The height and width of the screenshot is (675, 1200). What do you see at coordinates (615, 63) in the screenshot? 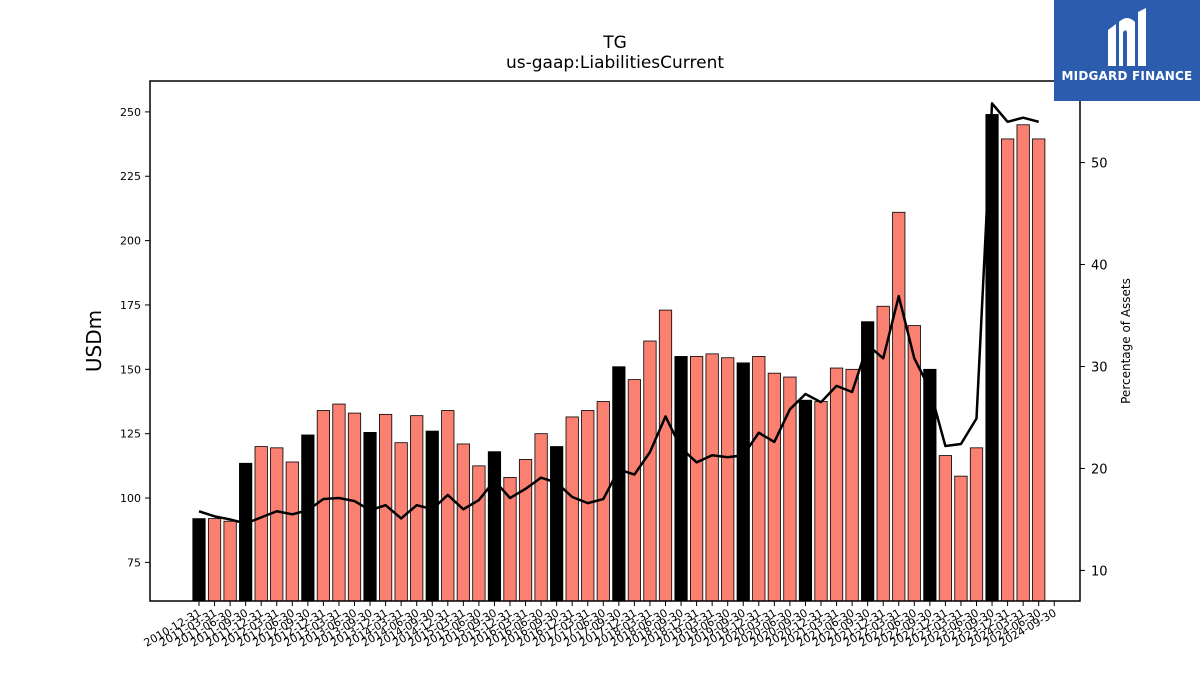
I see `chart-subtitle: us-gaap:LiabilitiesCurrent` at bounding box center [615, 63].